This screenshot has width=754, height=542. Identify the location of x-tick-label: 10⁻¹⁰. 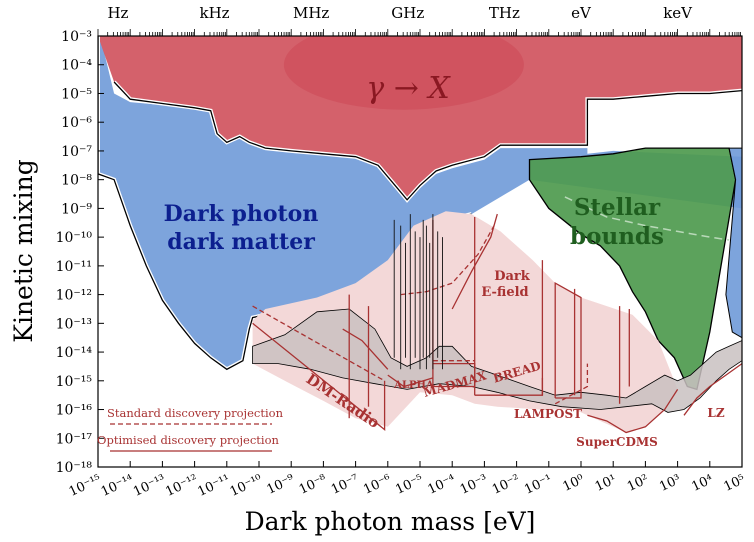
(246, 486).